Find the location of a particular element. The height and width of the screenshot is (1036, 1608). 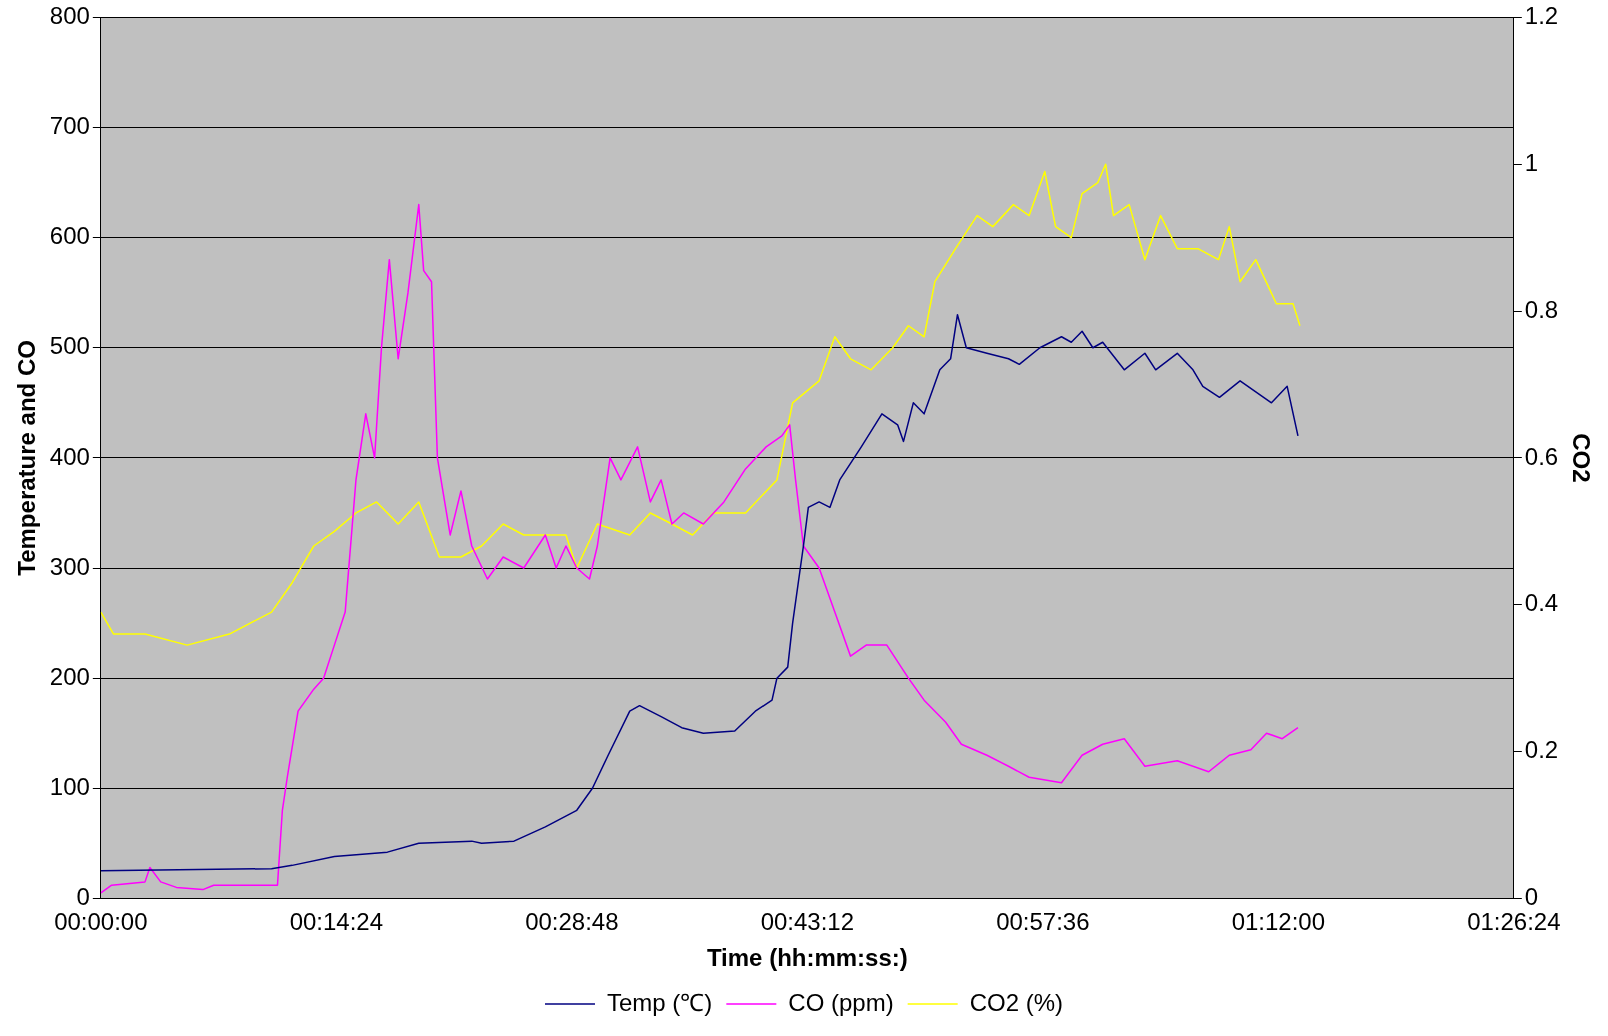

y-tick-label: 200 is located at coordinates (69, 676).